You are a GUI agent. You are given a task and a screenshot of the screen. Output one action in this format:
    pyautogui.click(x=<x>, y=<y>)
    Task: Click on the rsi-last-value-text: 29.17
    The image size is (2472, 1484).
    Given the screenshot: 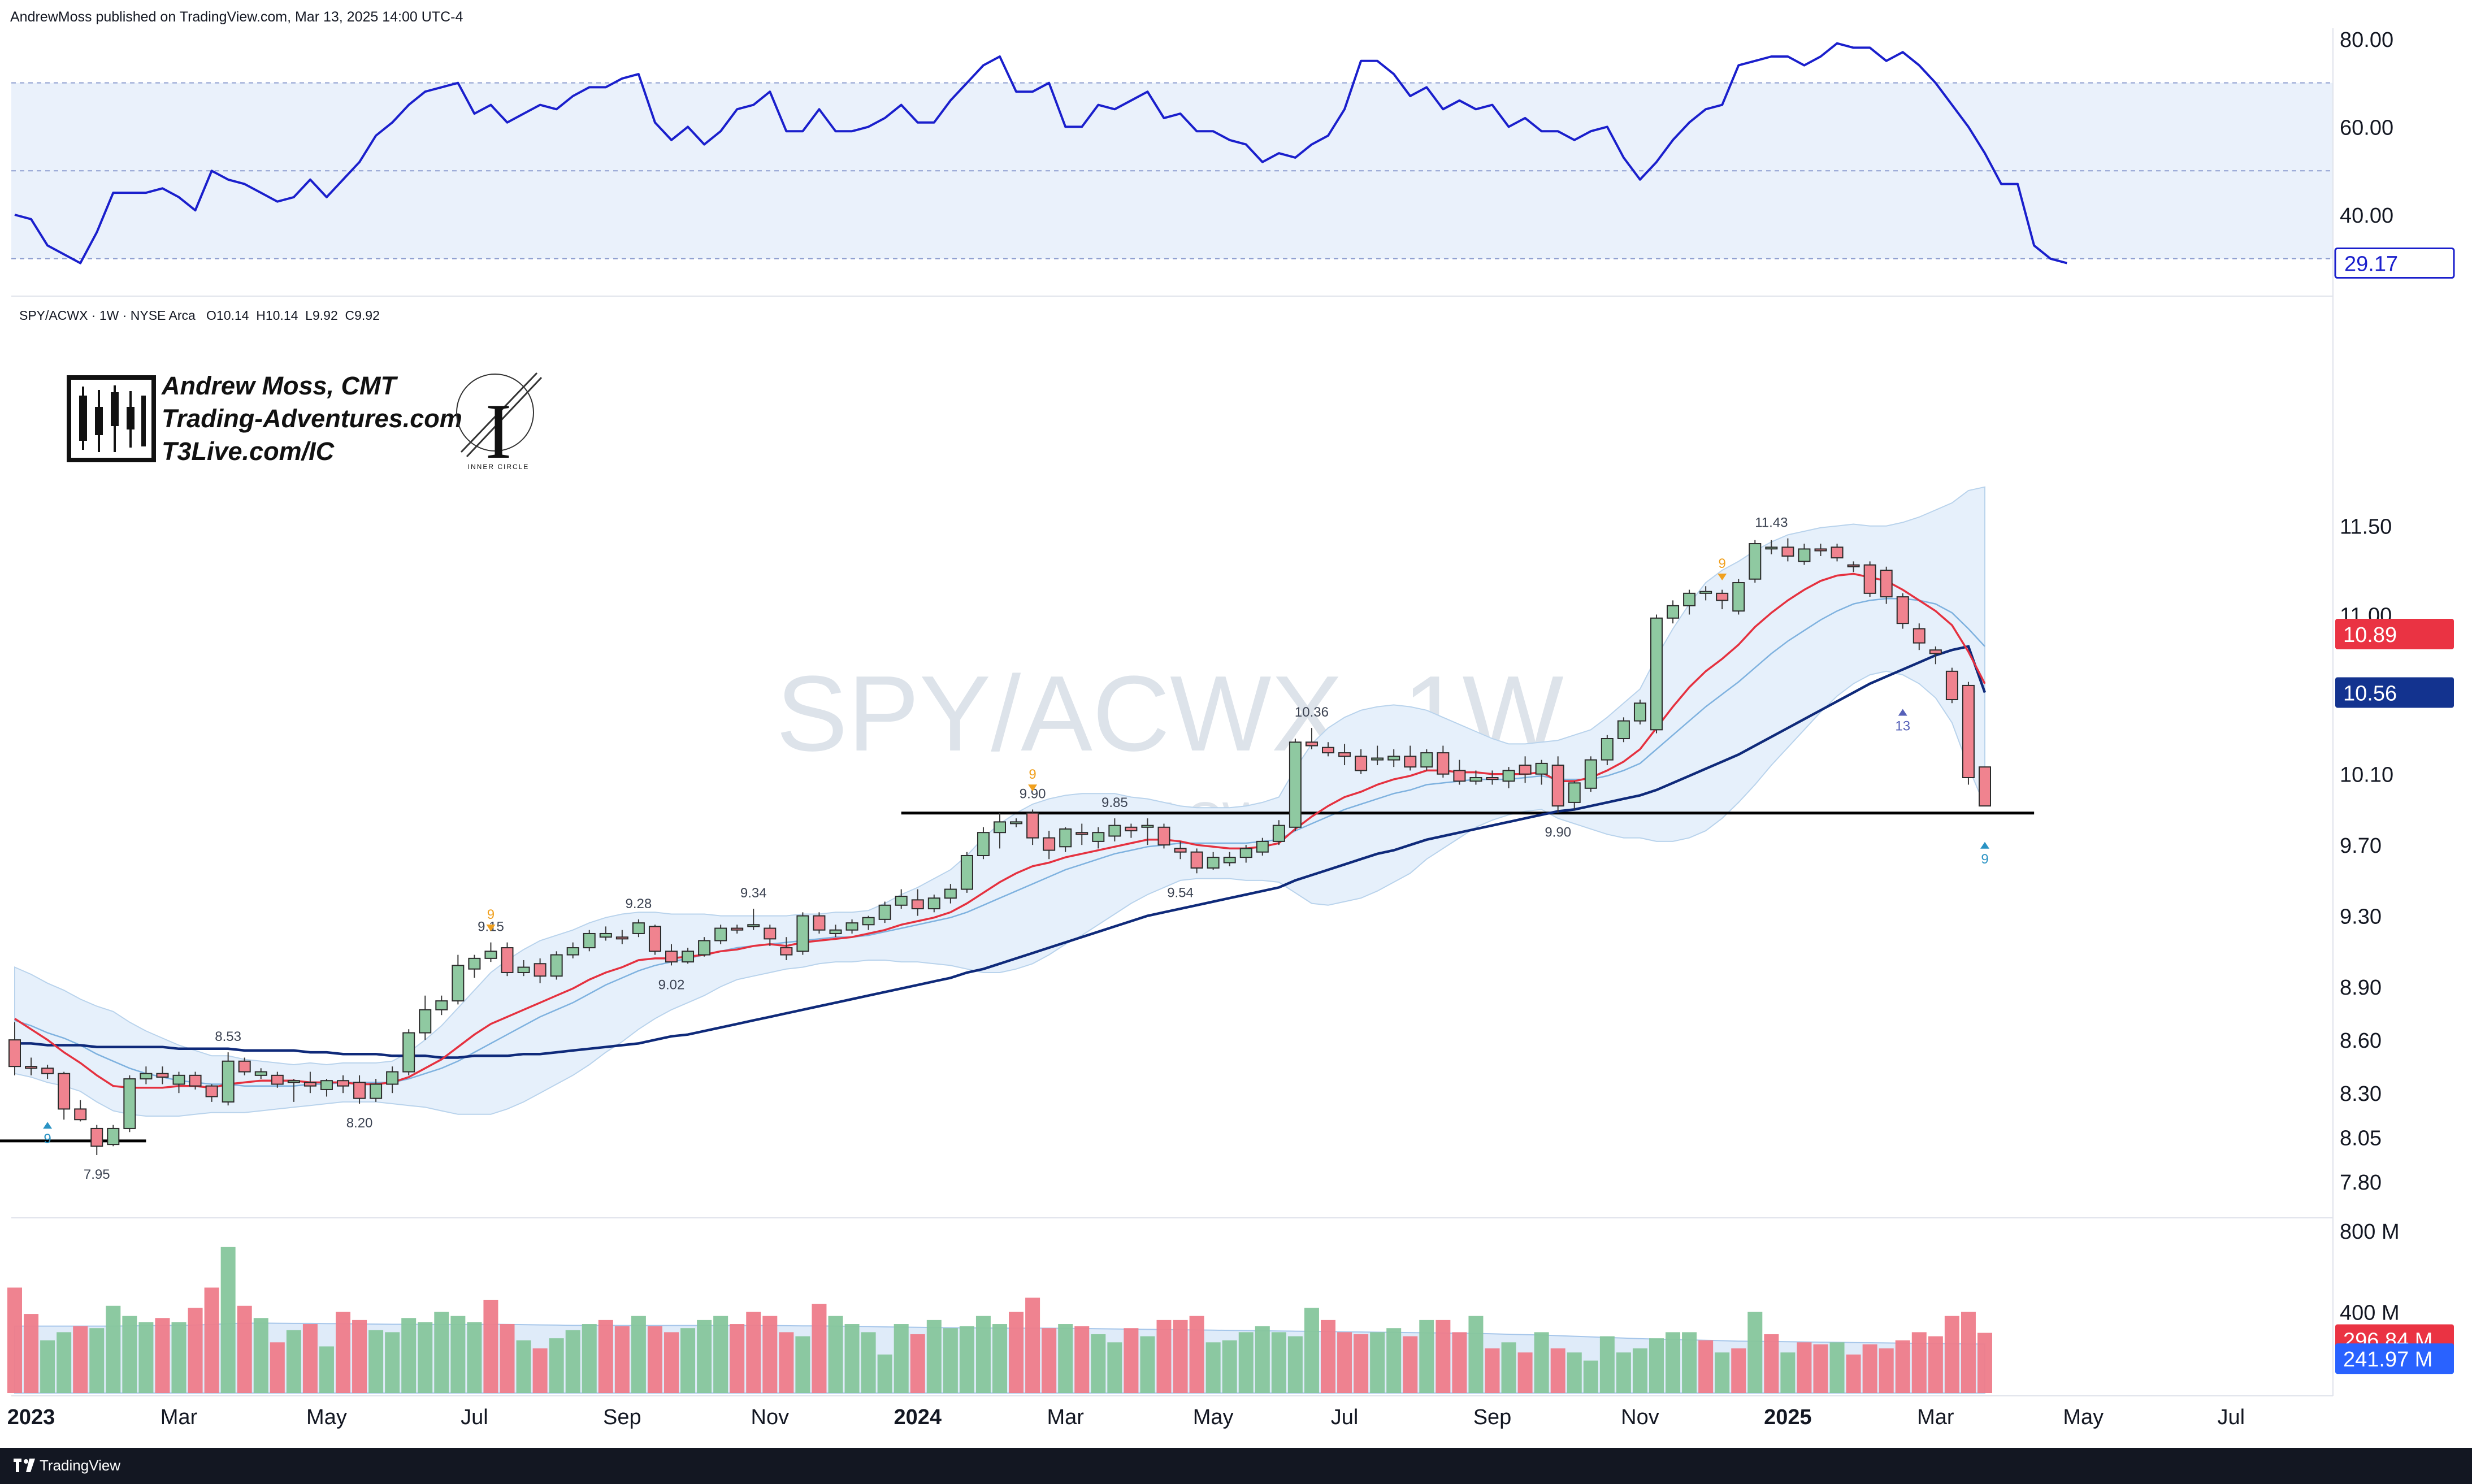 What is the action you would take?
    pyautogui.click(x=2371, y=264)
    